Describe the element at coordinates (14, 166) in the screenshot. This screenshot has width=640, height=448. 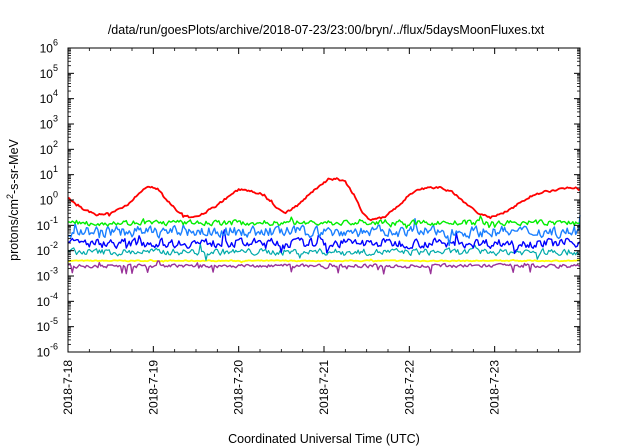
I see `y-axis-title-rest: -s-sr-MeV` at that location.